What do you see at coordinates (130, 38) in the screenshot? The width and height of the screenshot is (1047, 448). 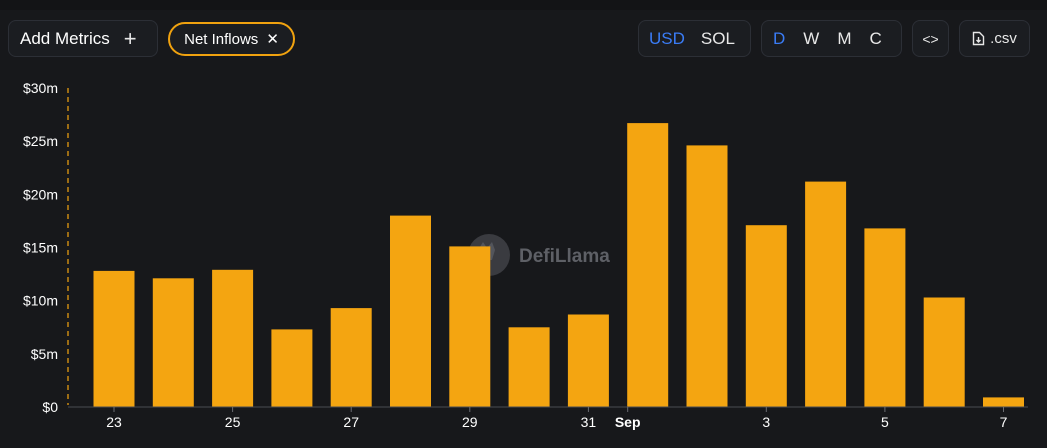 I see `plus-icon: +` at bounding box center [130, 38].